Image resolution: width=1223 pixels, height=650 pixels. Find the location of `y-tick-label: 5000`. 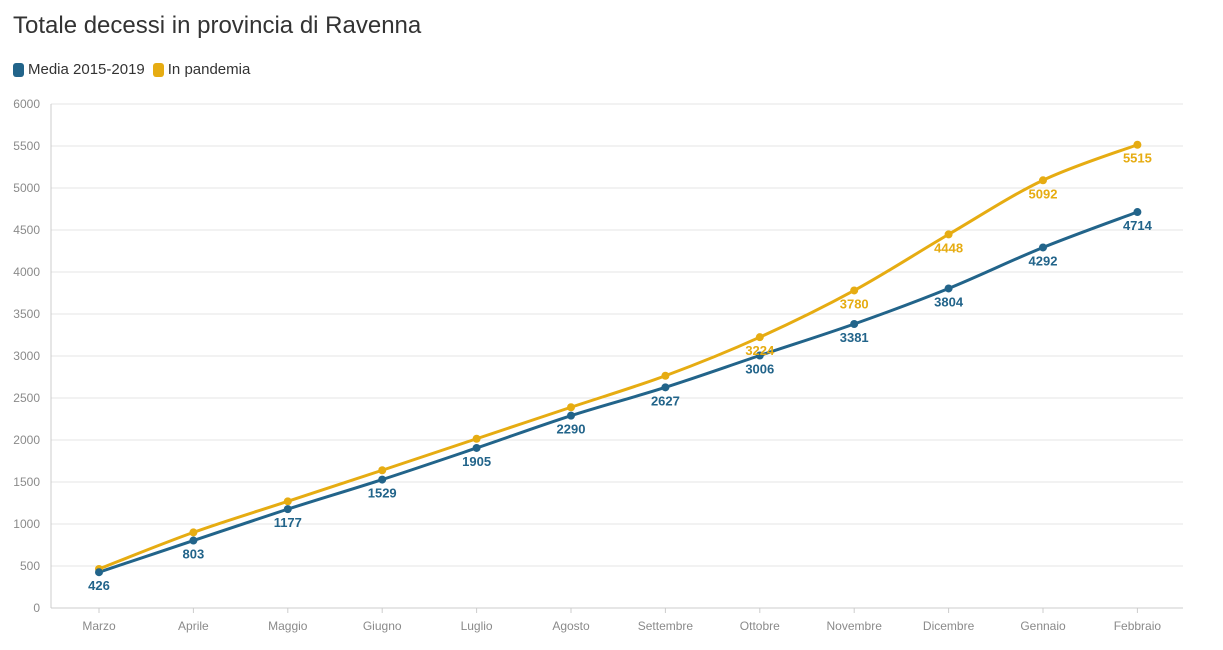

y-tick-label: 5000 is located at coordinates (26, 188).